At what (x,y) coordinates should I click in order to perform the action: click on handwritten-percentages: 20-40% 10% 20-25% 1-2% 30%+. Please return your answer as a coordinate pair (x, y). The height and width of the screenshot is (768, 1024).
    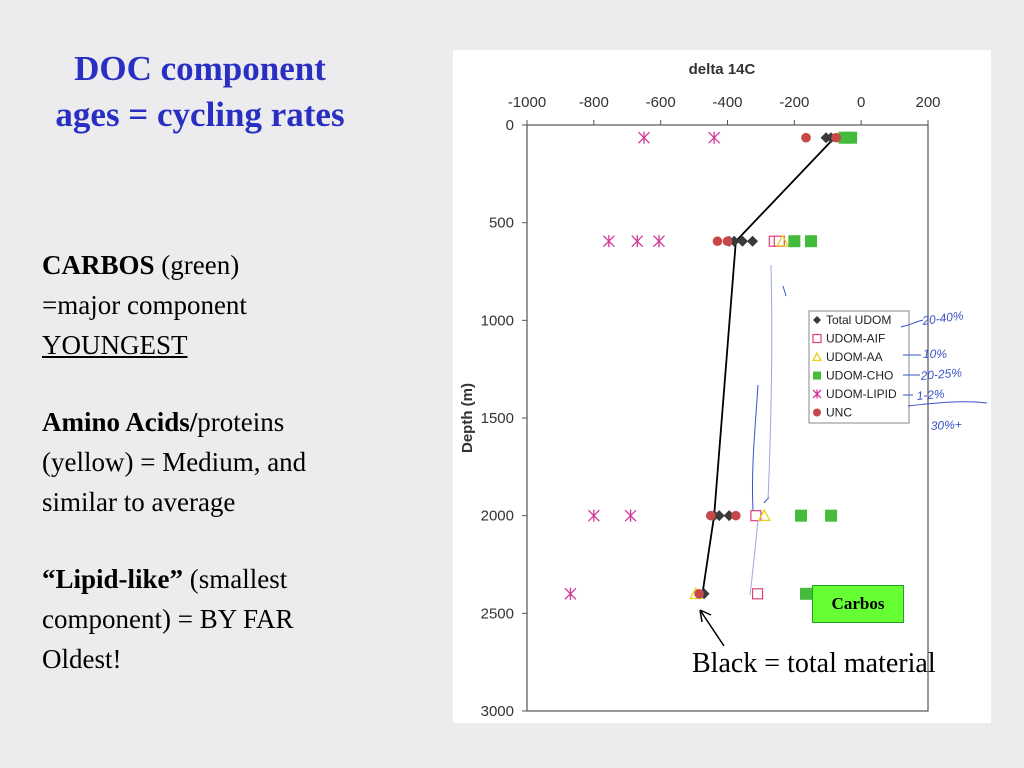
    Looking at the image, I should click on (940, 370).